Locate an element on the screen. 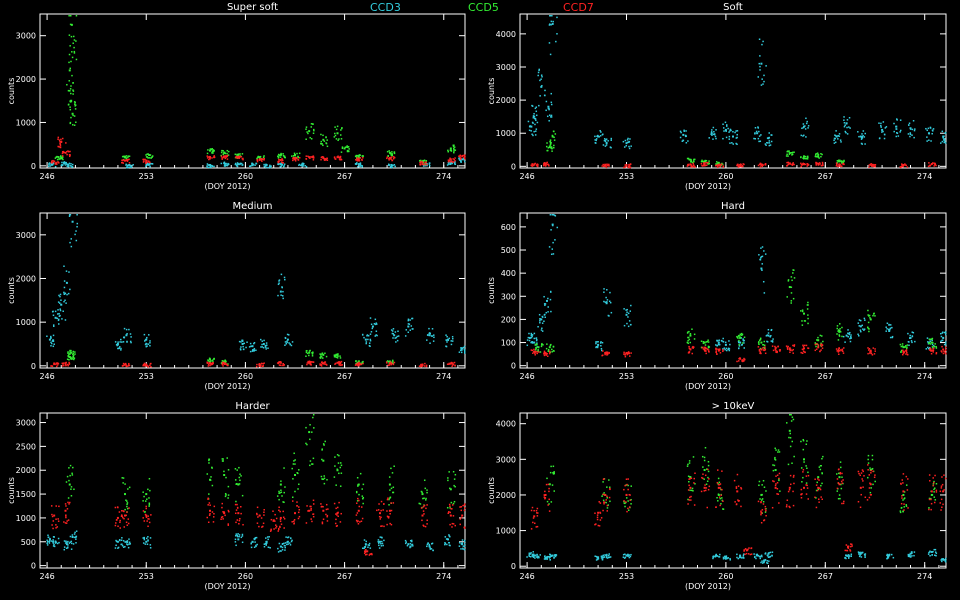  x-tick-label: 260 is located at coordinates (725, 576).